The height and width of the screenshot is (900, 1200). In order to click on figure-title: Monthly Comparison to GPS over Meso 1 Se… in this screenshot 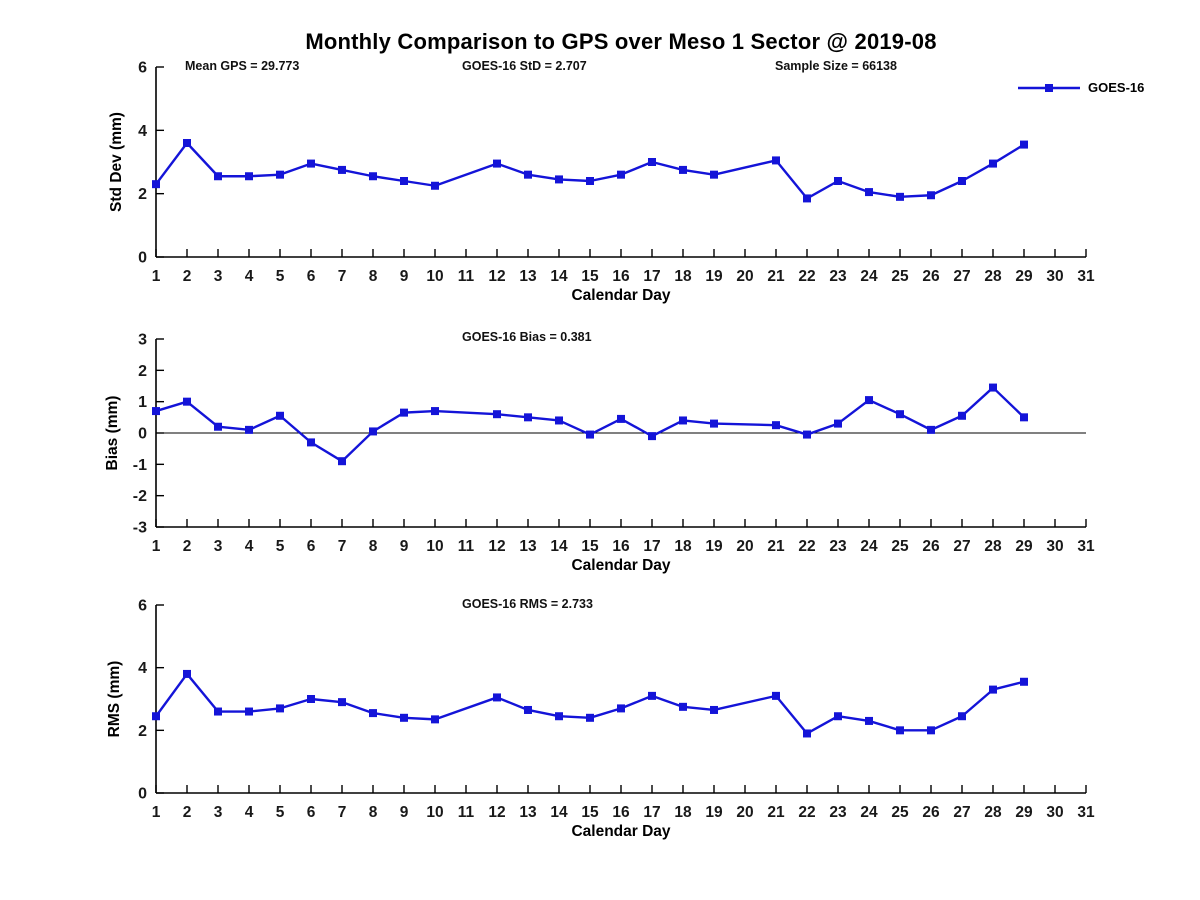, I will do `click(621, 41)`.